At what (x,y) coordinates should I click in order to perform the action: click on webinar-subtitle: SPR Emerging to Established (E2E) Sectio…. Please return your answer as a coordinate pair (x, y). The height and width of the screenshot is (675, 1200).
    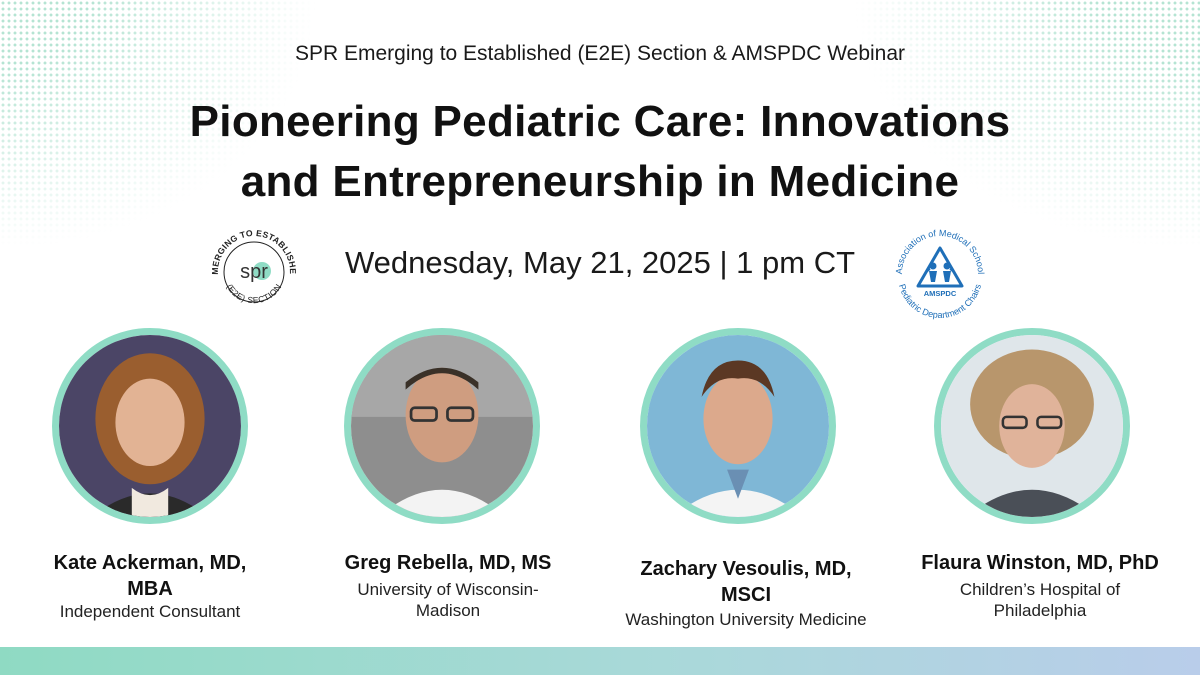
    Looking at the image, I should click on (600, 53).